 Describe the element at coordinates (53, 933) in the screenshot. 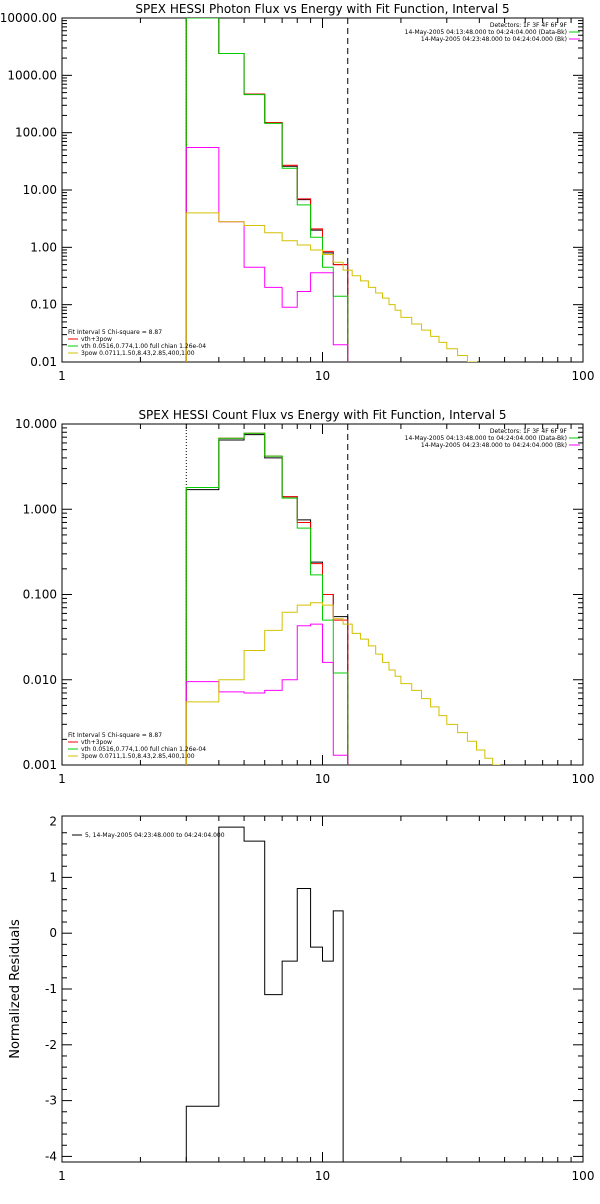

I see `y-tick-label: 0` at that location.